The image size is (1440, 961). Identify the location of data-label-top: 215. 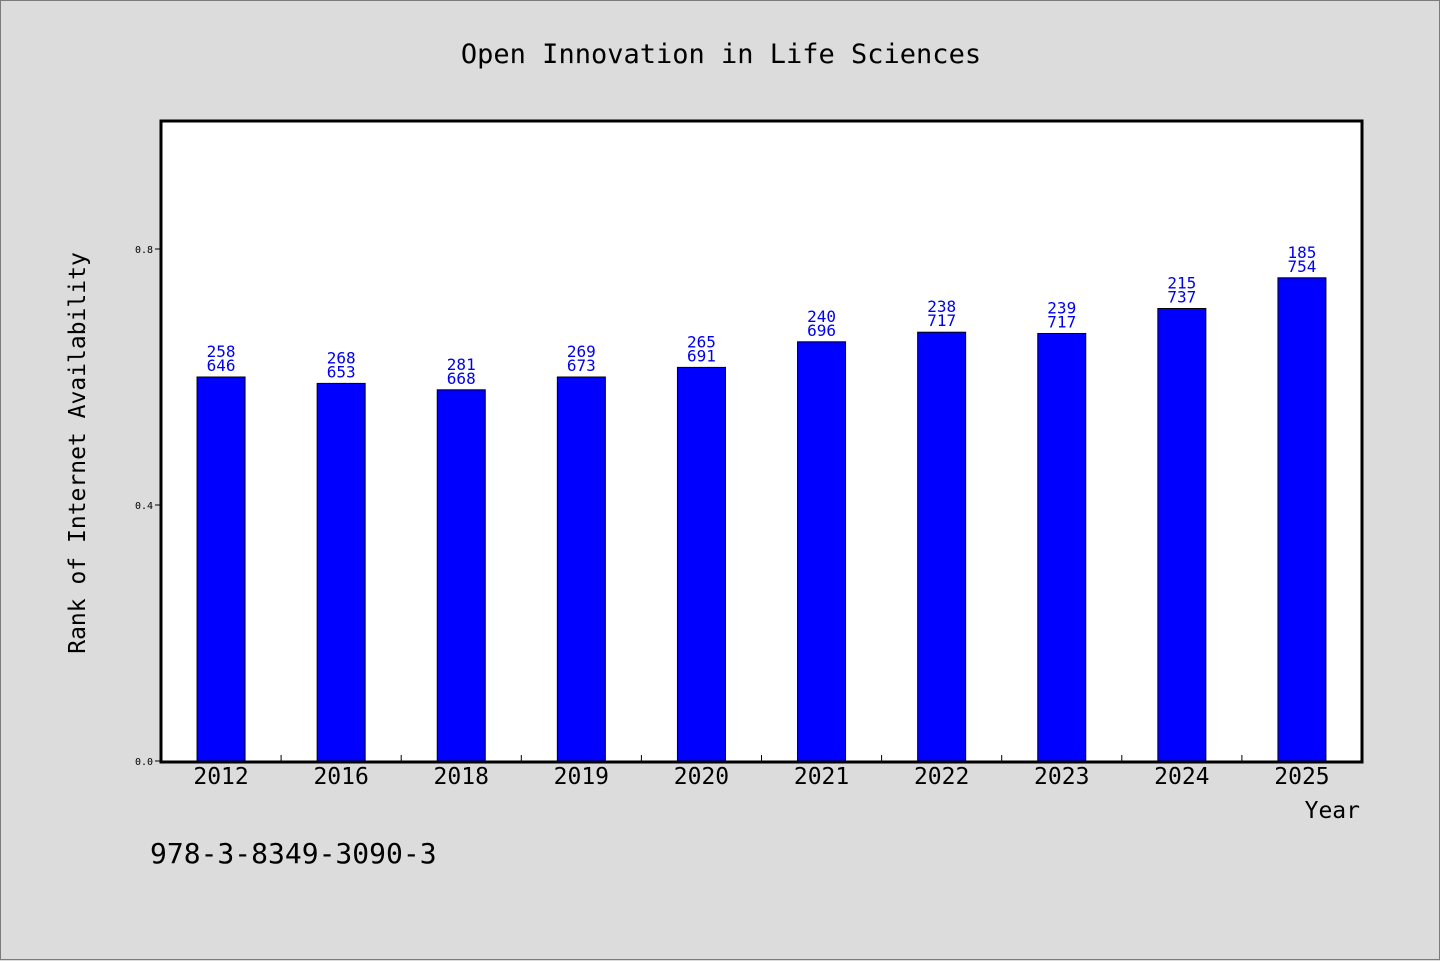
(1181, 283).